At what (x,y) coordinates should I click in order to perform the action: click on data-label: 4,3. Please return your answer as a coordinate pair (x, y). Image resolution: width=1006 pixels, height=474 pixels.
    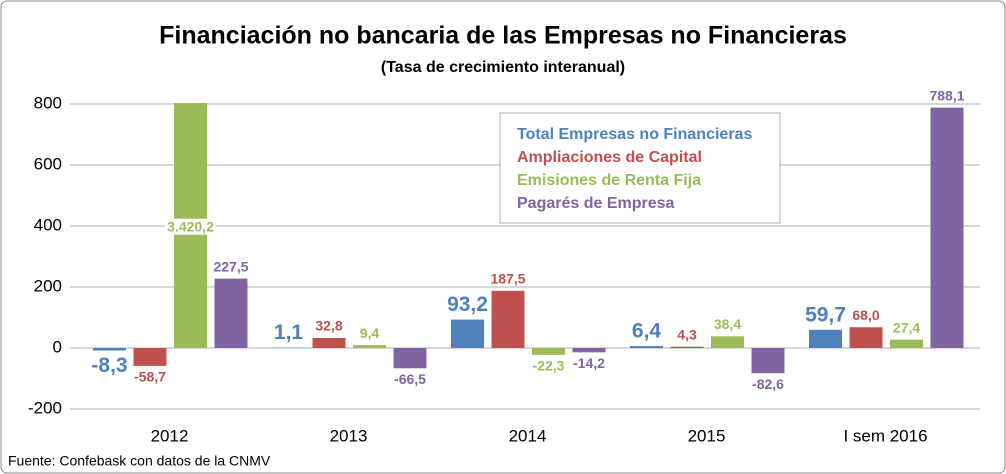
    Looking at the image, I should click on (687, 334).